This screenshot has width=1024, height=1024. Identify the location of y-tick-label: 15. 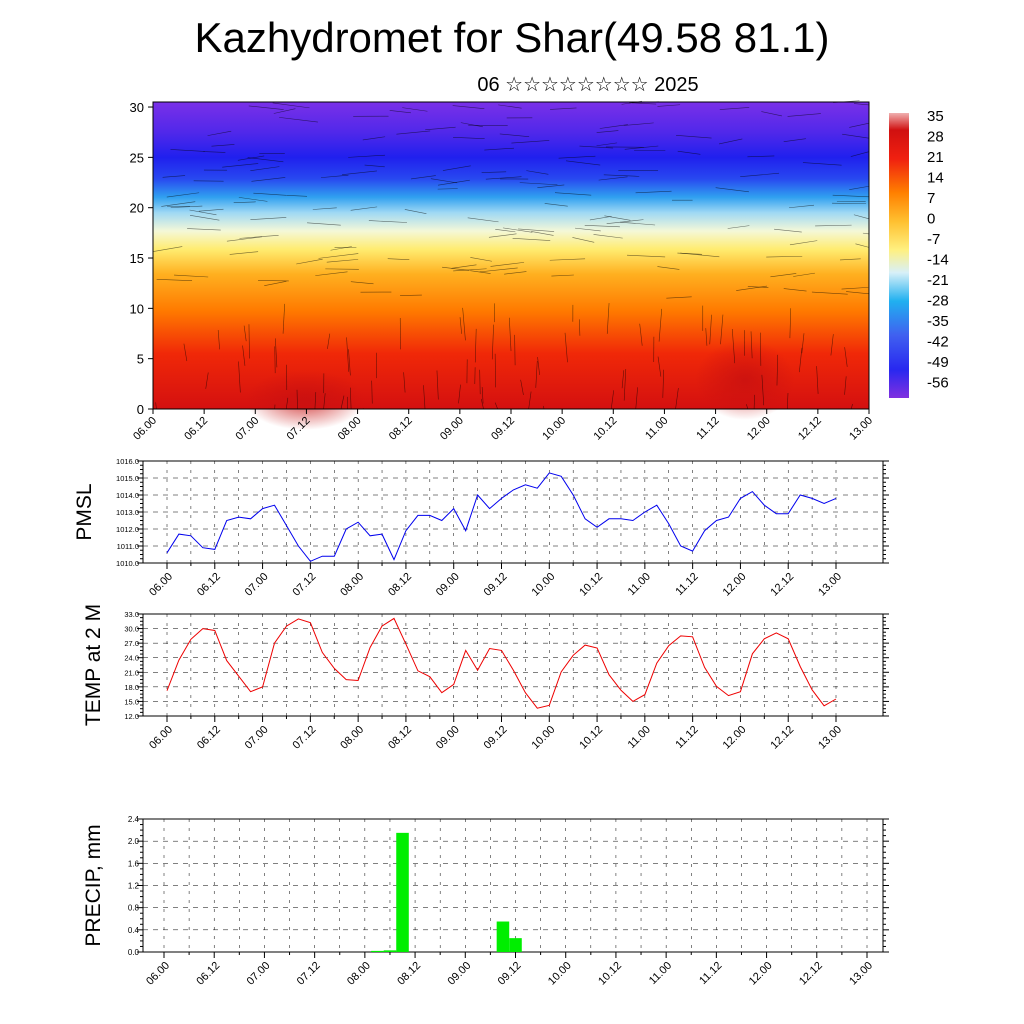
(137, 258).